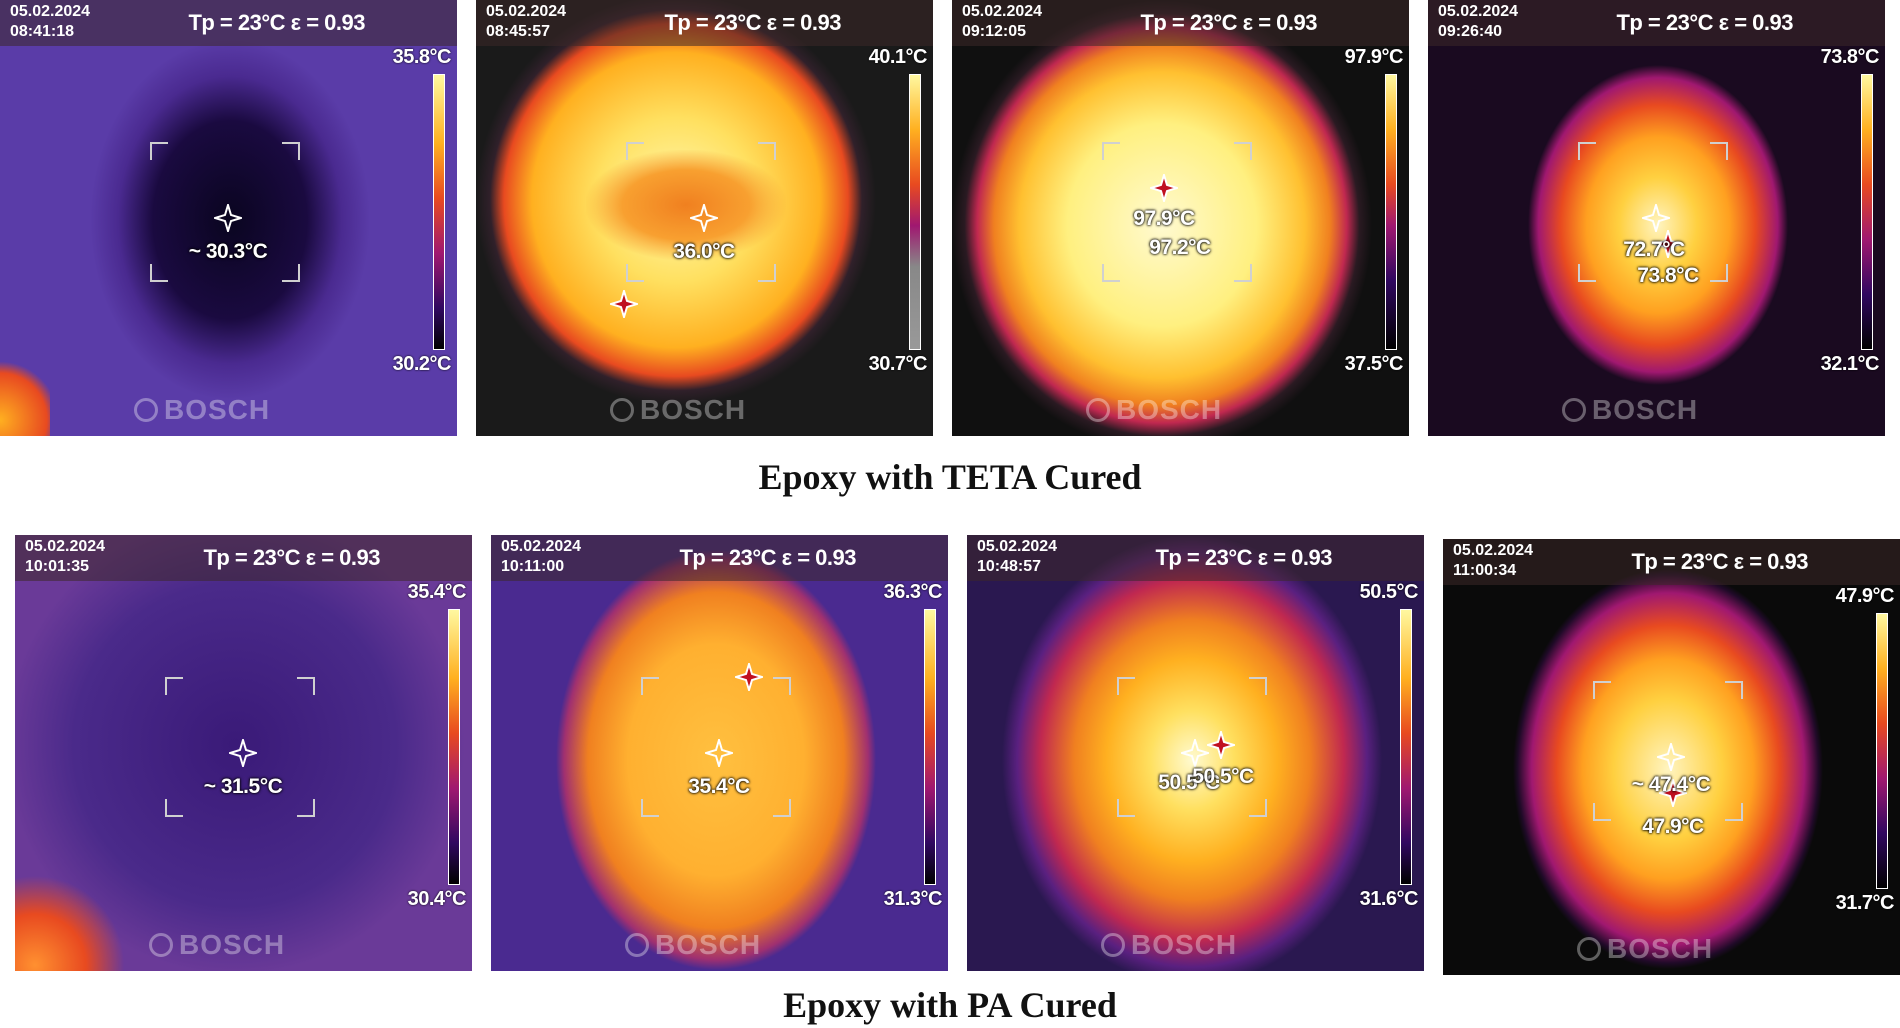 The height and width of the screenshot is (1028, 1900). I want to click on spot-temperature-max: 50.5°C, so click(1223, 776).